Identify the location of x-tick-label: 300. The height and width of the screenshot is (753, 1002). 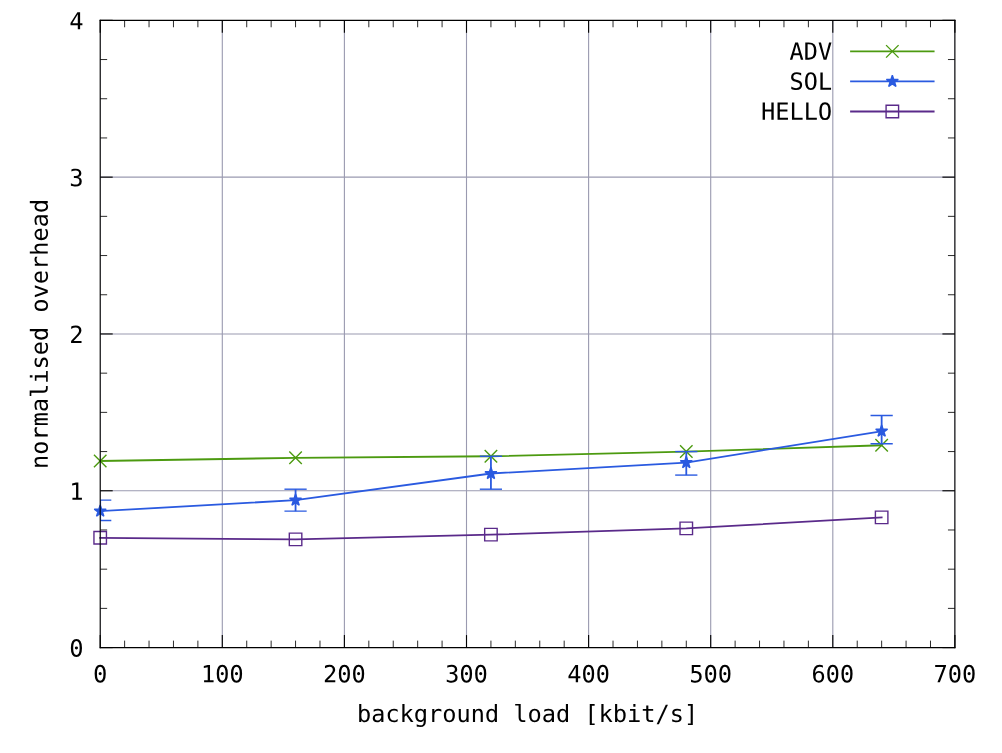
(466, 673).